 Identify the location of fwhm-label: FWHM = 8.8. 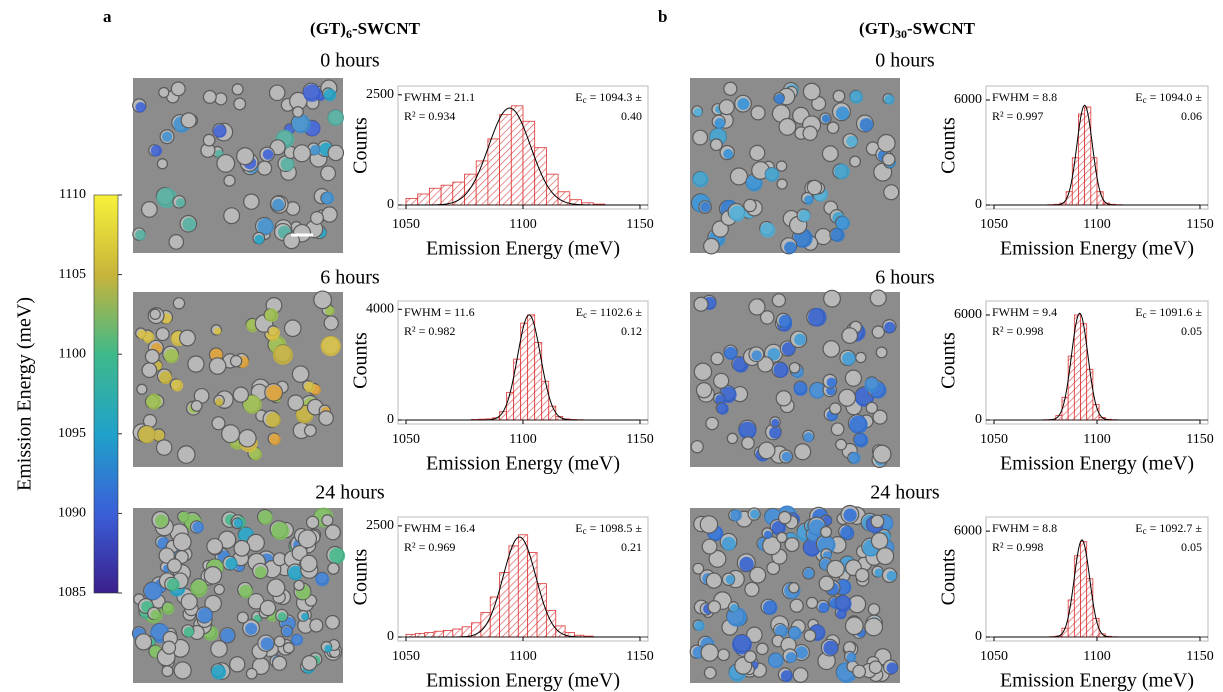
(1024, 528).